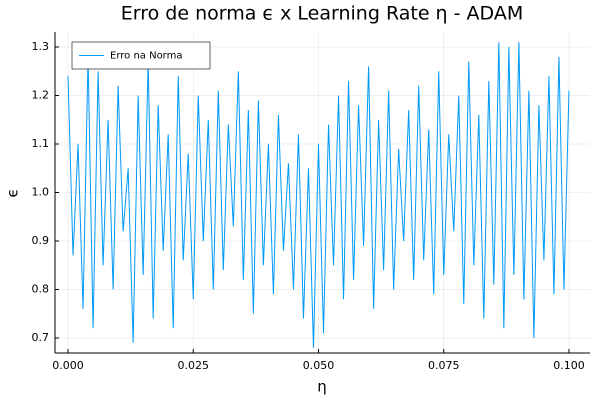 This screenshot has width=600, height=400. What do you see at coordinates (41, 288) in the screenshot?
I see `y-tick-label: 0.8` at bounding box center [41, 288].